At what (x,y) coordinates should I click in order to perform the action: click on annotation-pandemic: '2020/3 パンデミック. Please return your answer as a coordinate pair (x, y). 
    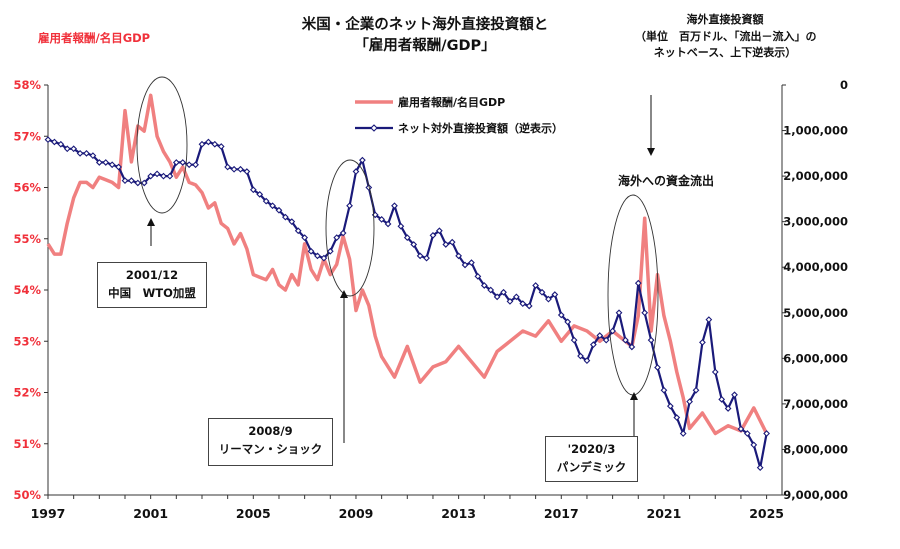
    Looking at the image, I should click on (591, 459).